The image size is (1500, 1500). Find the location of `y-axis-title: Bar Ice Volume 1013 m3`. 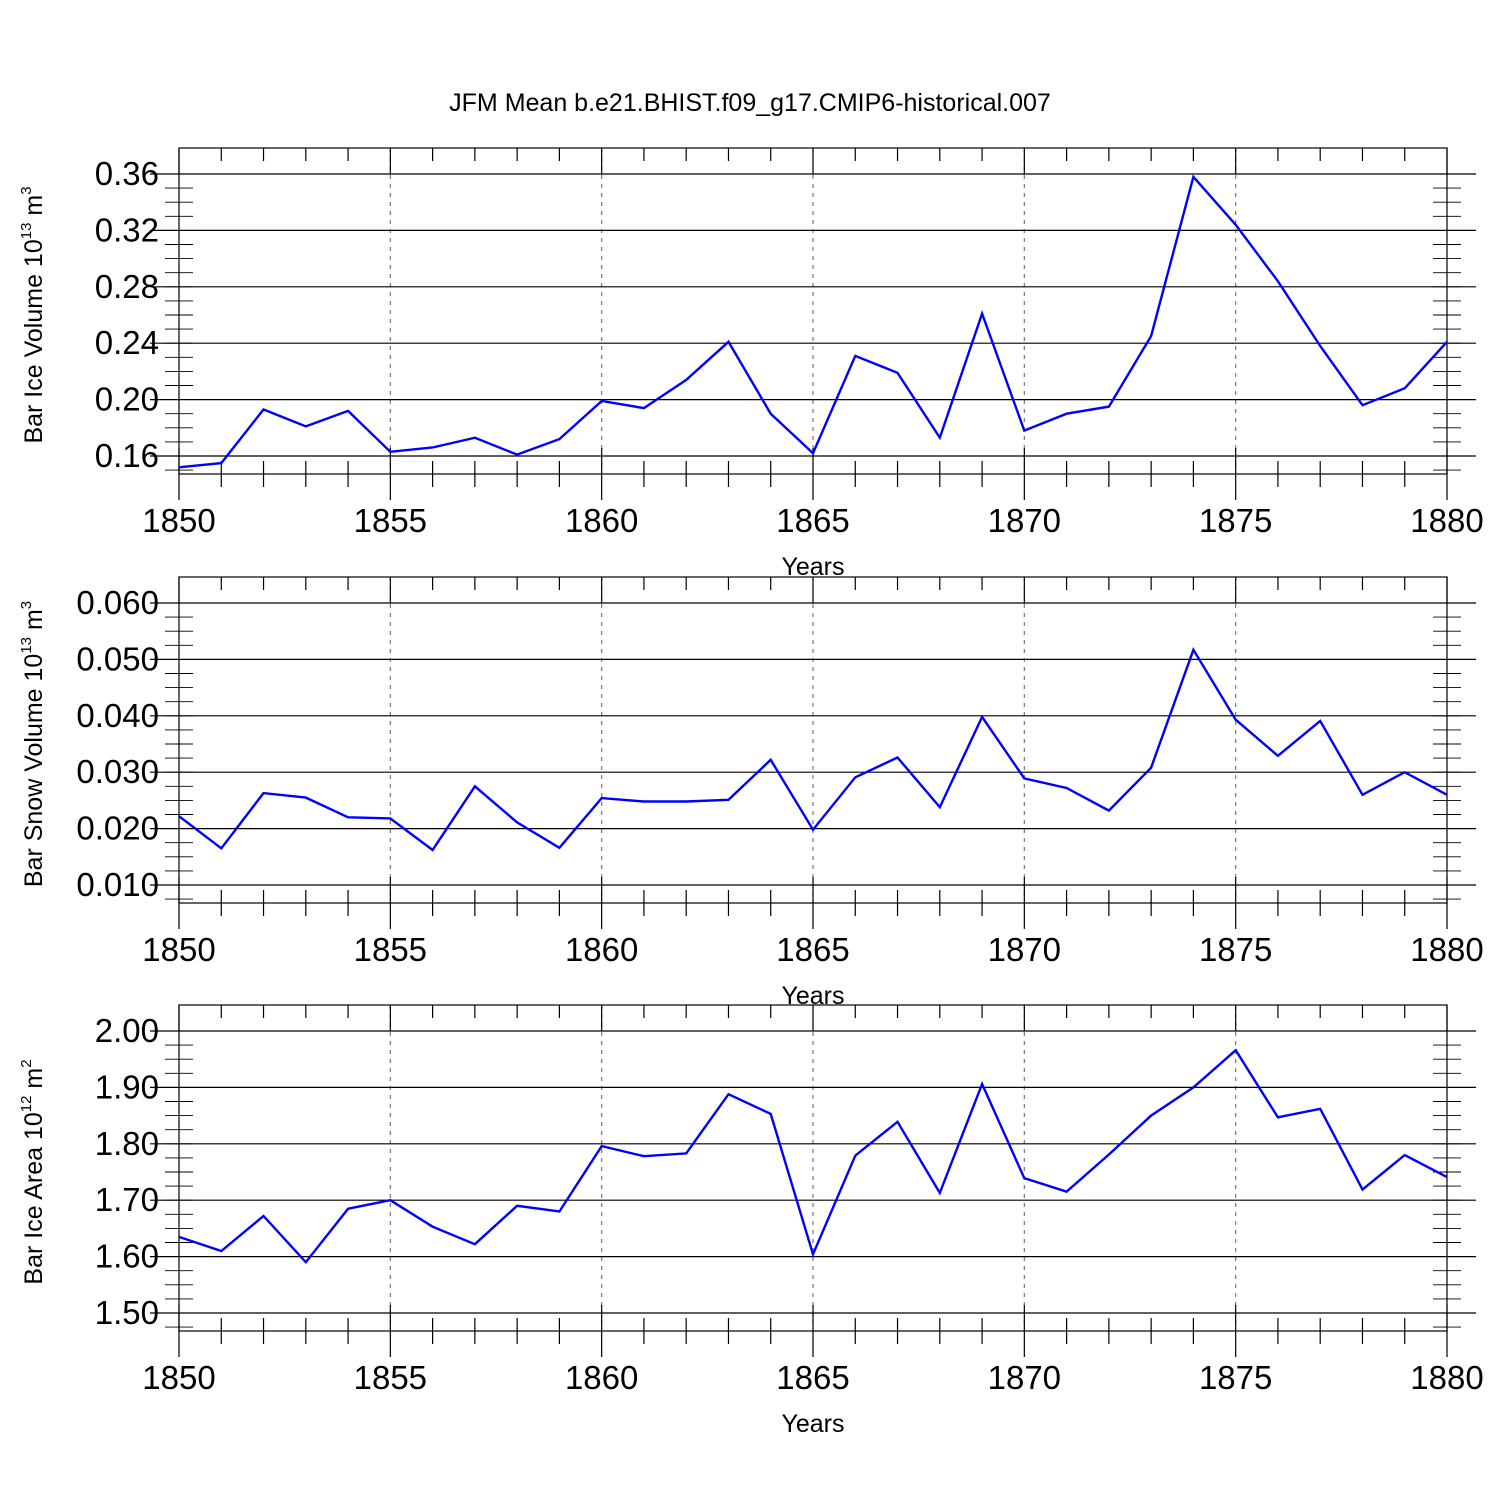

y-axis-title: Bar Ice Volume 1013 m3 is located at coordinates (33, 314).